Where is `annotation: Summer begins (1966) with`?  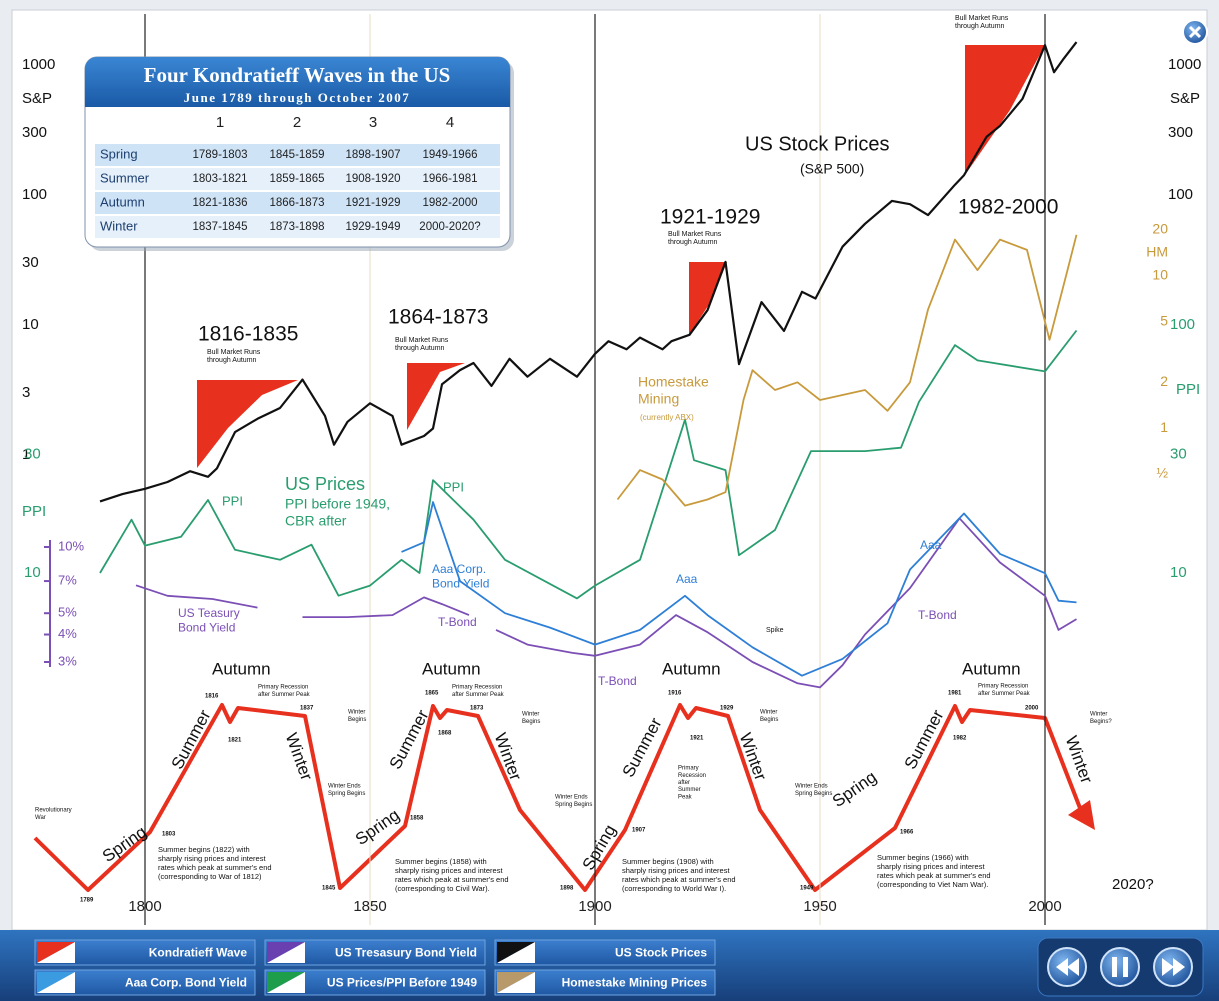
annotation: Summer begins (1966) with is located at coordinates (923, 857).